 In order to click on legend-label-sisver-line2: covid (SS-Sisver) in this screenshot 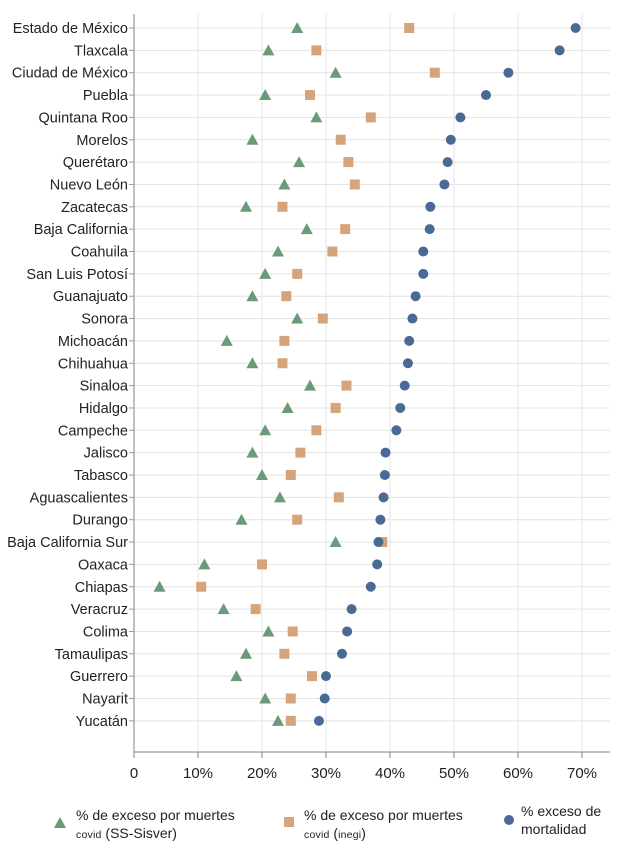, I will do `click(126, 833)`.